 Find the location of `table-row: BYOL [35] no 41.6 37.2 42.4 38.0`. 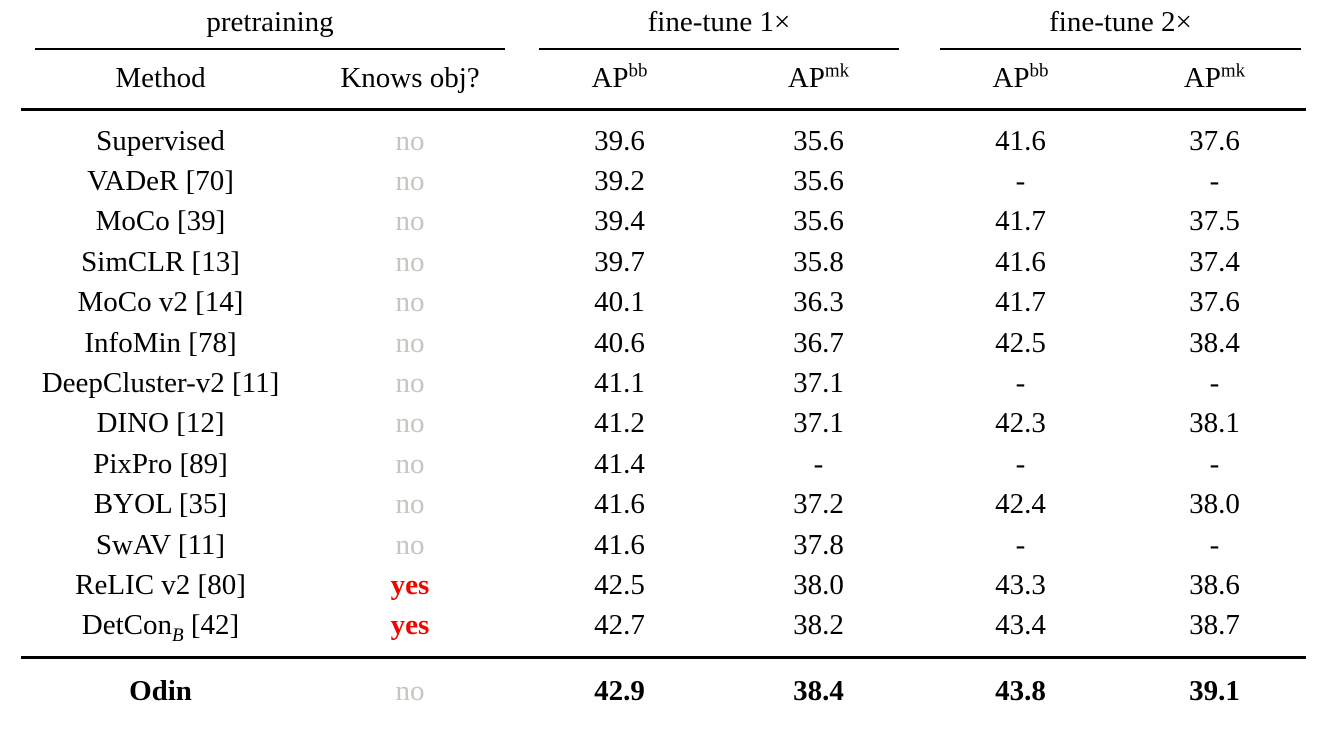

table-row: BYOL [35] no 41.6 37.2 42.4 38.0 is located at coordinates (663, 505).